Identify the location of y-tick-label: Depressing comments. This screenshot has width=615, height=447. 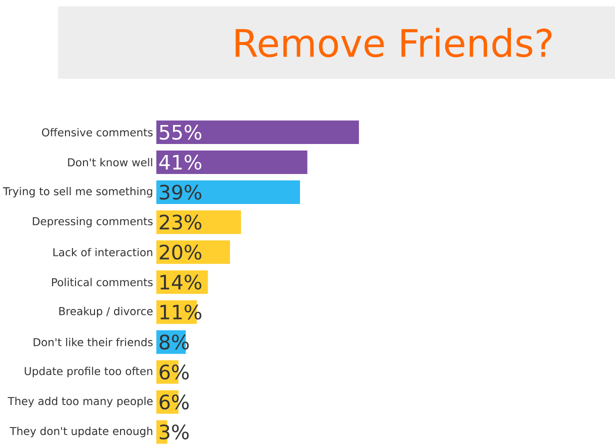
(92, 222).